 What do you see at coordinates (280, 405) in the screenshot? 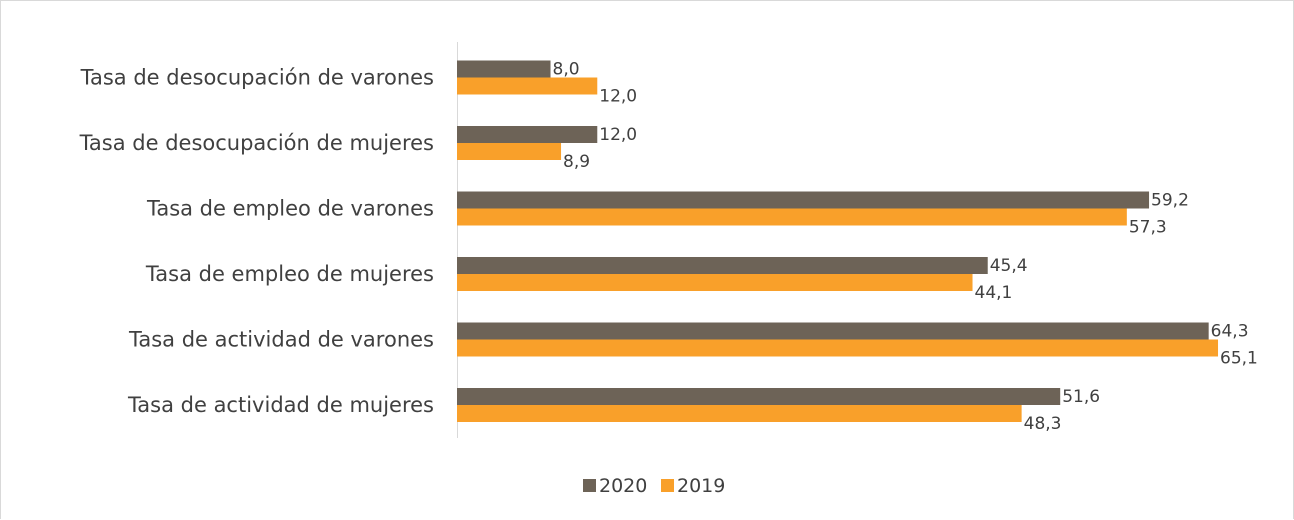
I see `category-tick-label: Tasa de actividad de mujeres` at bounding box center [280, 405].